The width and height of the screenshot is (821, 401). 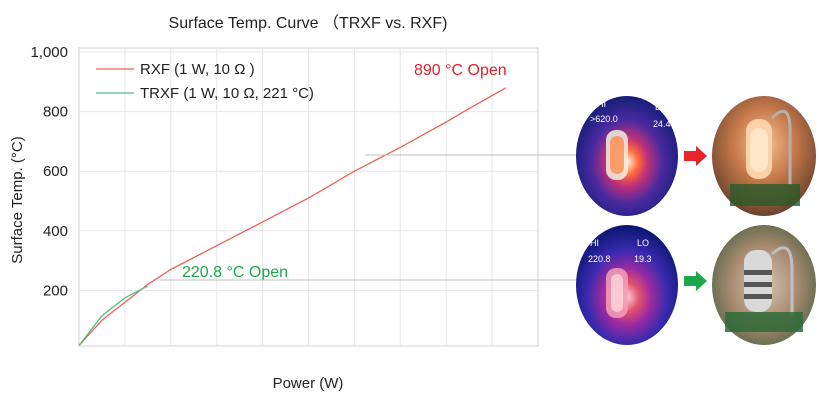 I want to click on annotation-trxf-open: 220.8 °C Open, so click(x=235, y=272).